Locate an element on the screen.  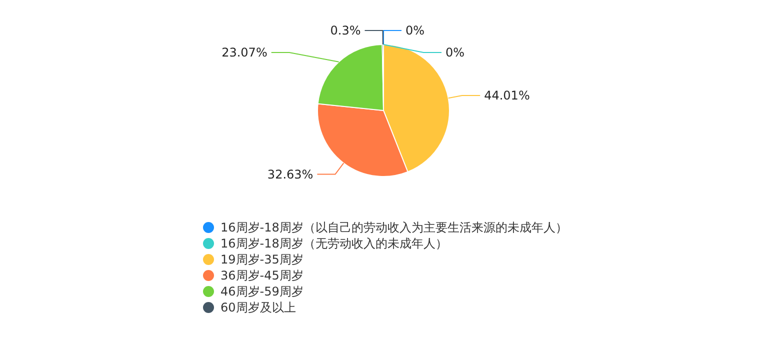
data-label: 23.07% is located at coordinates (245, 53).